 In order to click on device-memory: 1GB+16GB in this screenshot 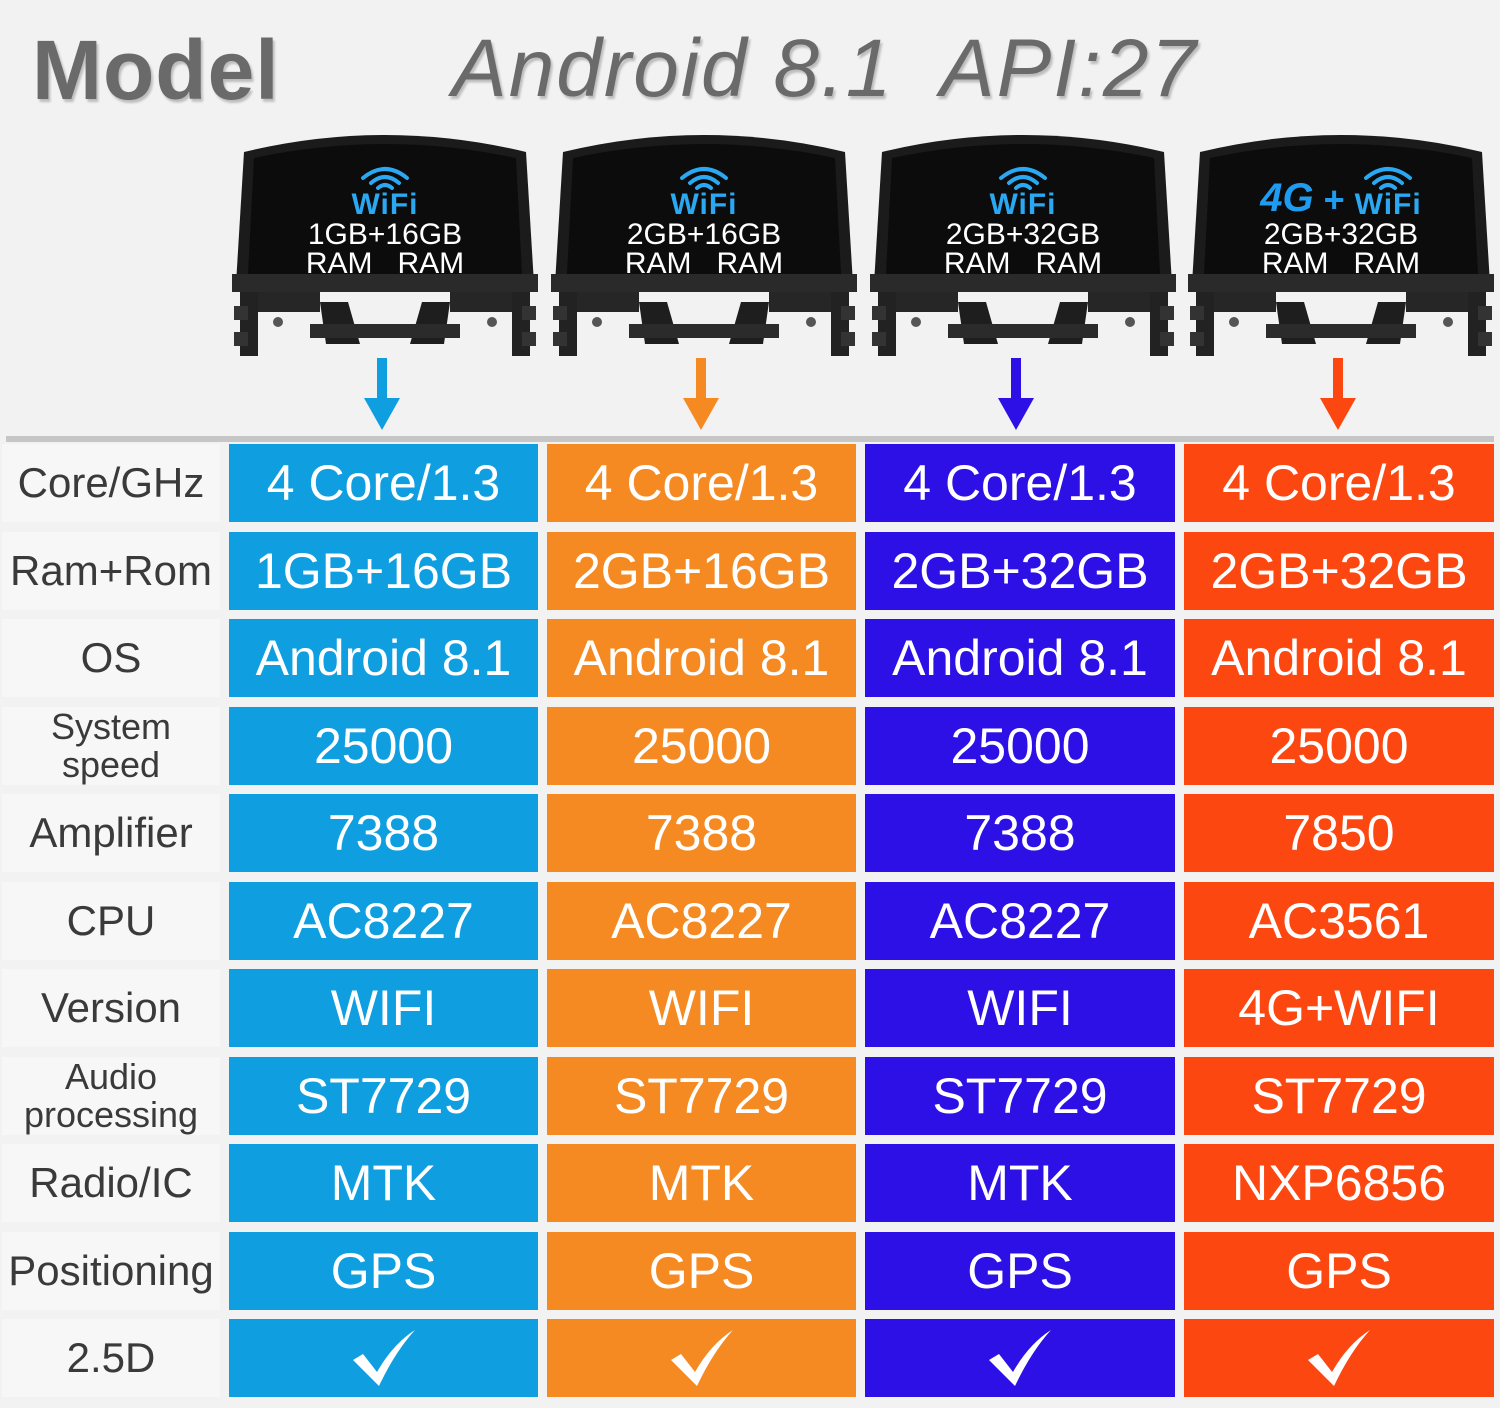, I will do `click(385, 234)`.